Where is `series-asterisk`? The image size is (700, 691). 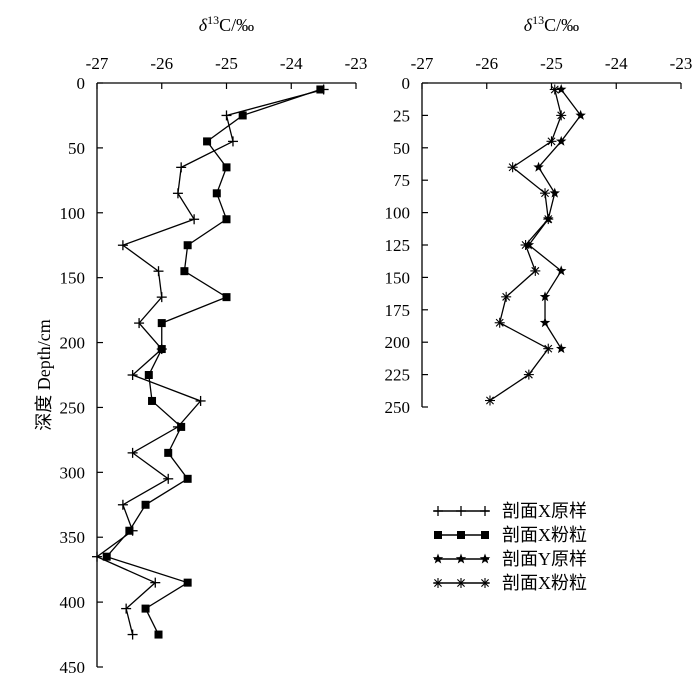 series-asterisk is located at coordinates (525, 245).